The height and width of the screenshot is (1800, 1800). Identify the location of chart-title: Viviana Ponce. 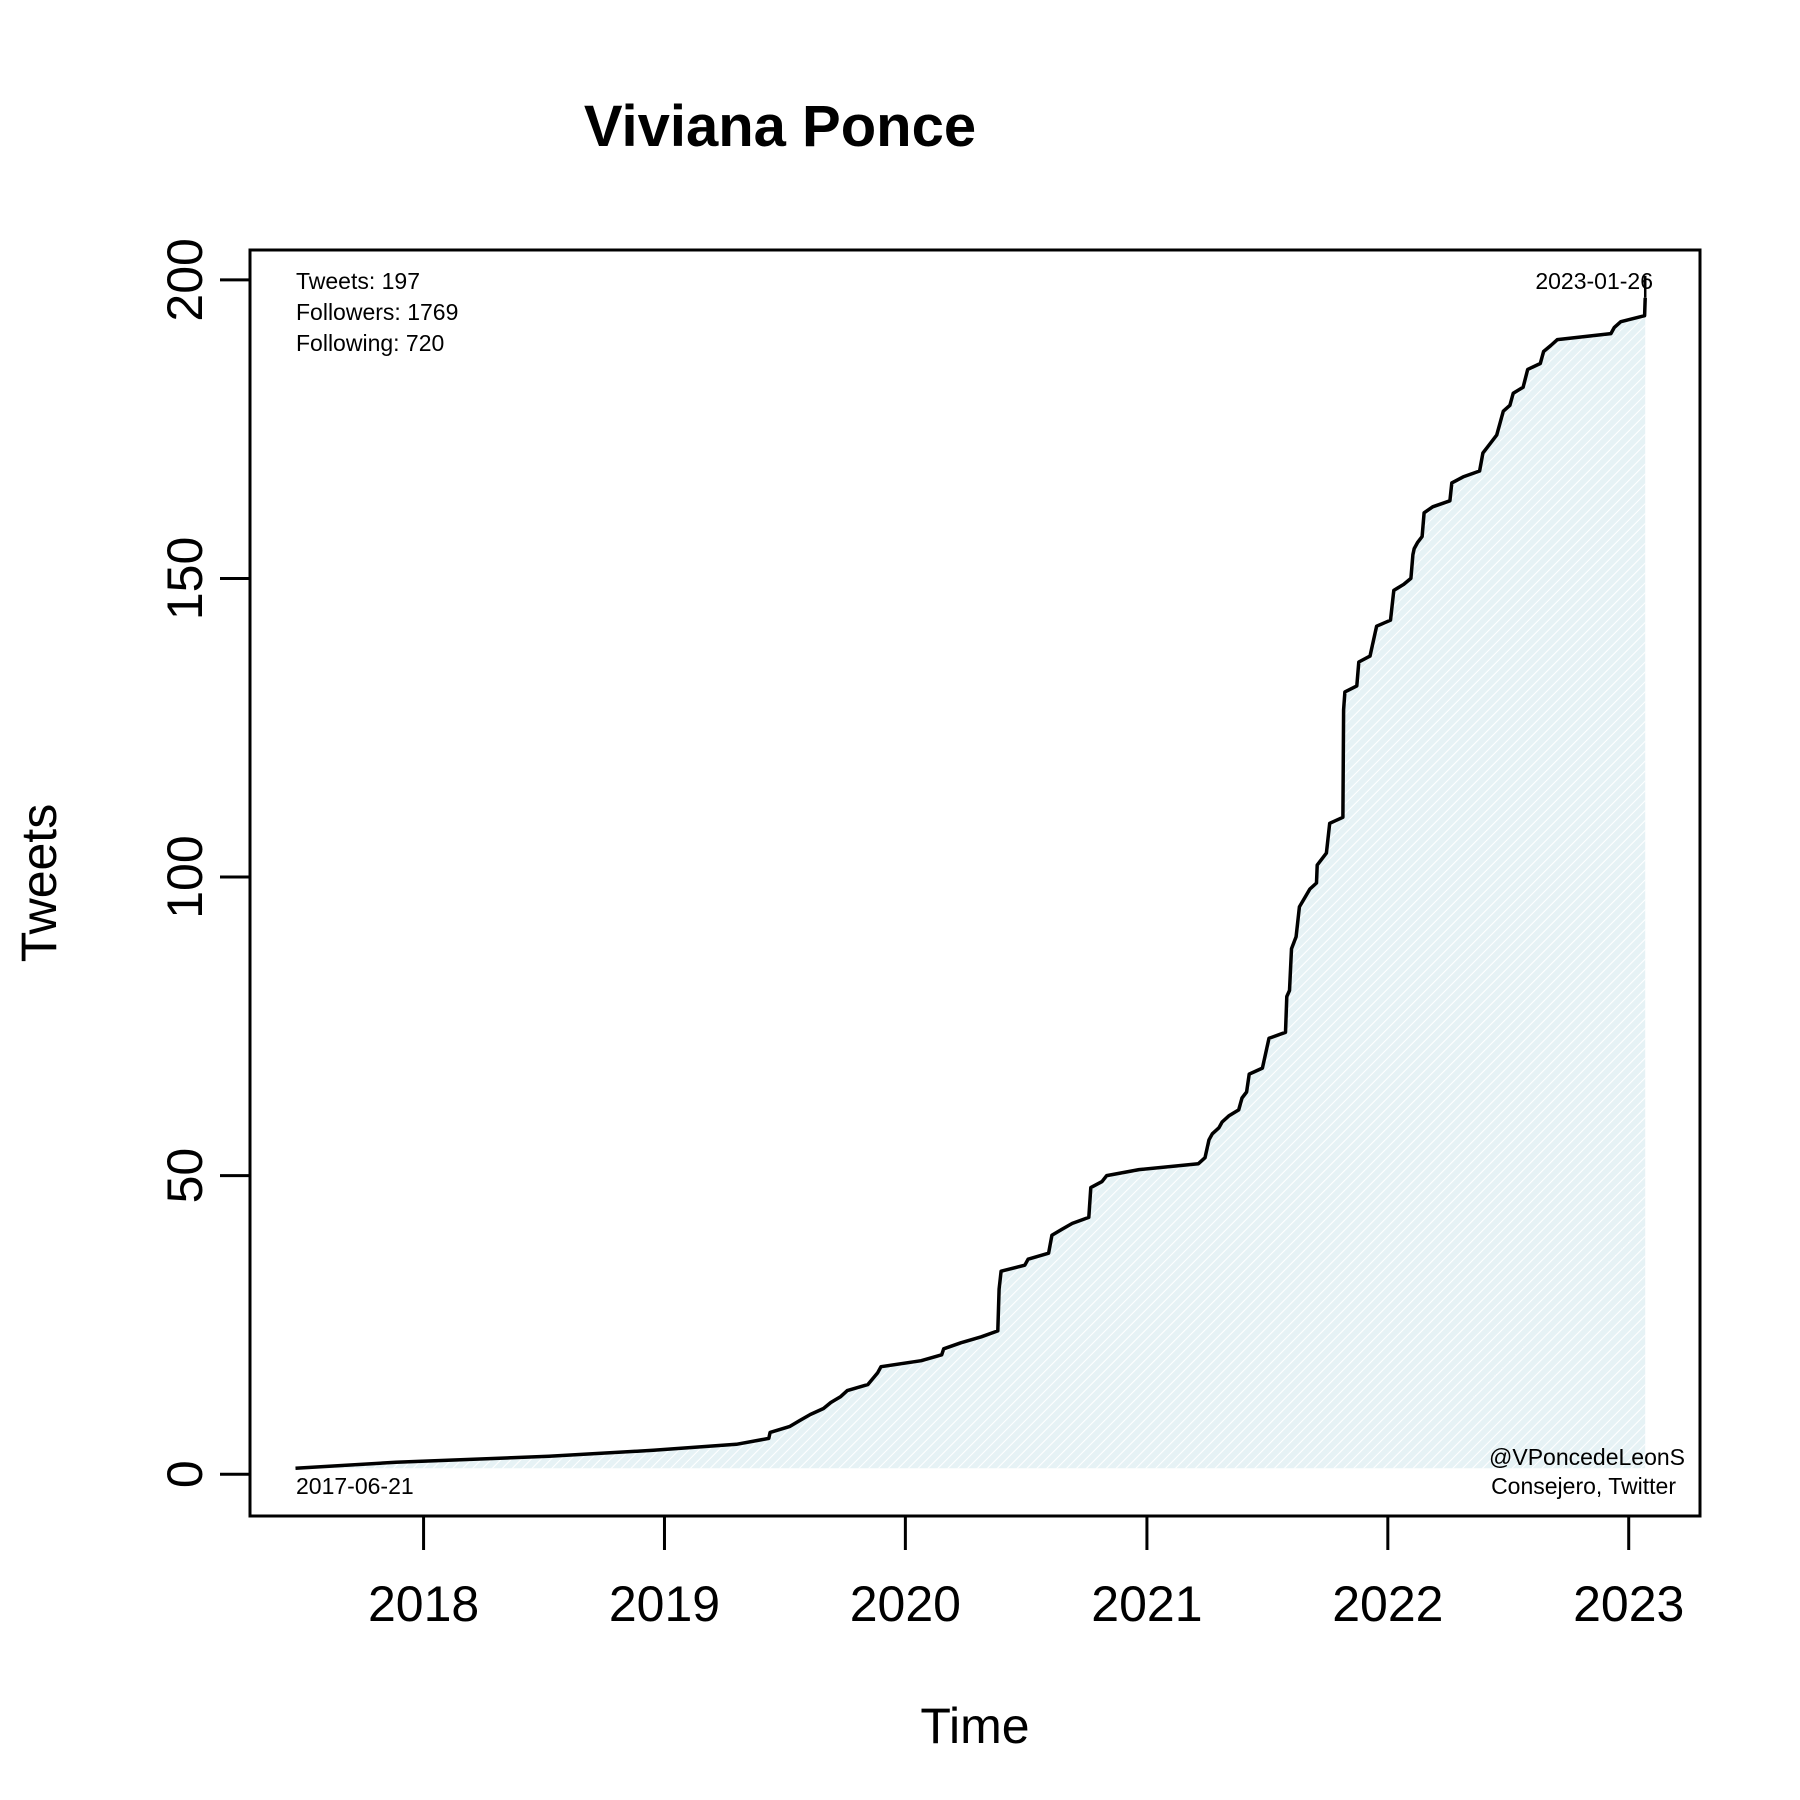
(780, 126).